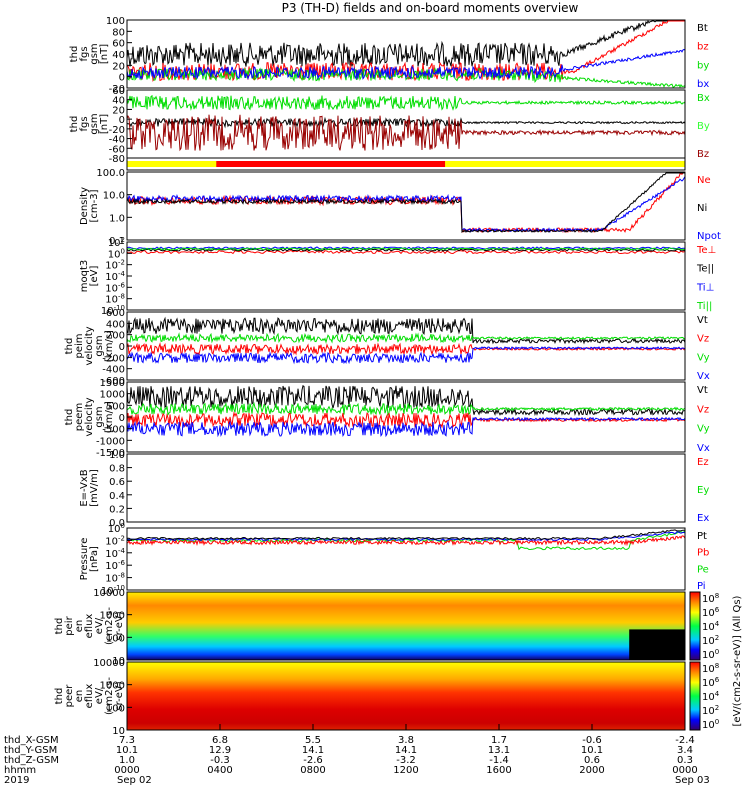 The image size is (750, 800). What do you see at coordinates (406, 250) in the screenshot?
I see `panel-temp-data` at bounding box center [406, 250].